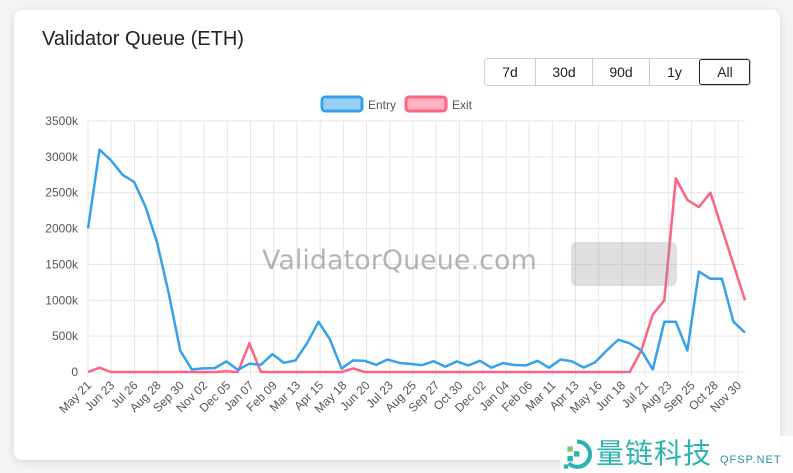 The image size is (793, 473). What do you see at coordinates (654, 453) in the screenshot?
I see `logo-text-cn: 量链科技` at bounding box center [654, 453].